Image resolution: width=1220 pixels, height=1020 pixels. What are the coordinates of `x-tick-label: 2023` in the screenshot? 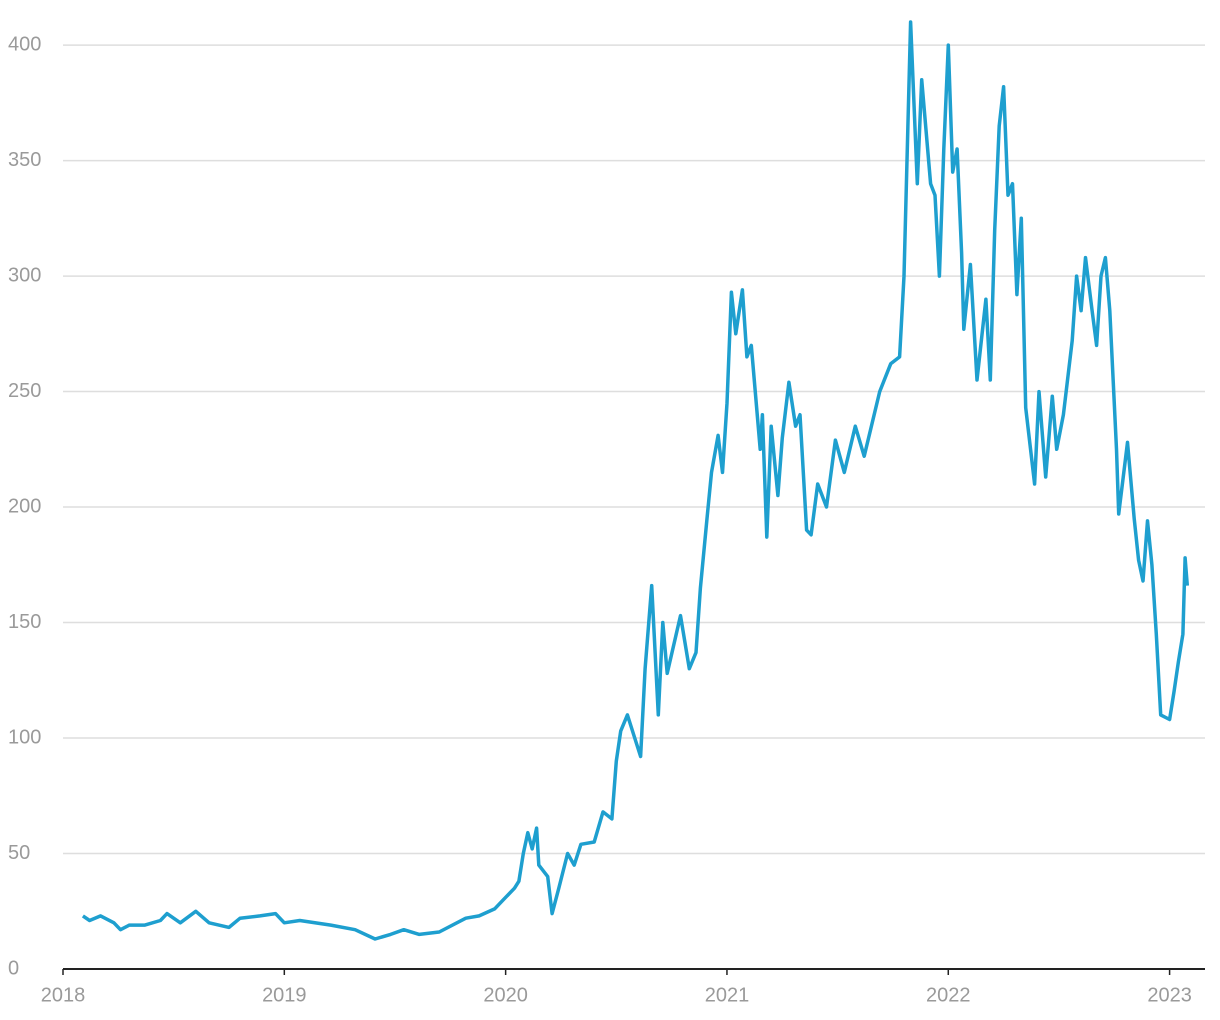 It's located at (1169, 995).